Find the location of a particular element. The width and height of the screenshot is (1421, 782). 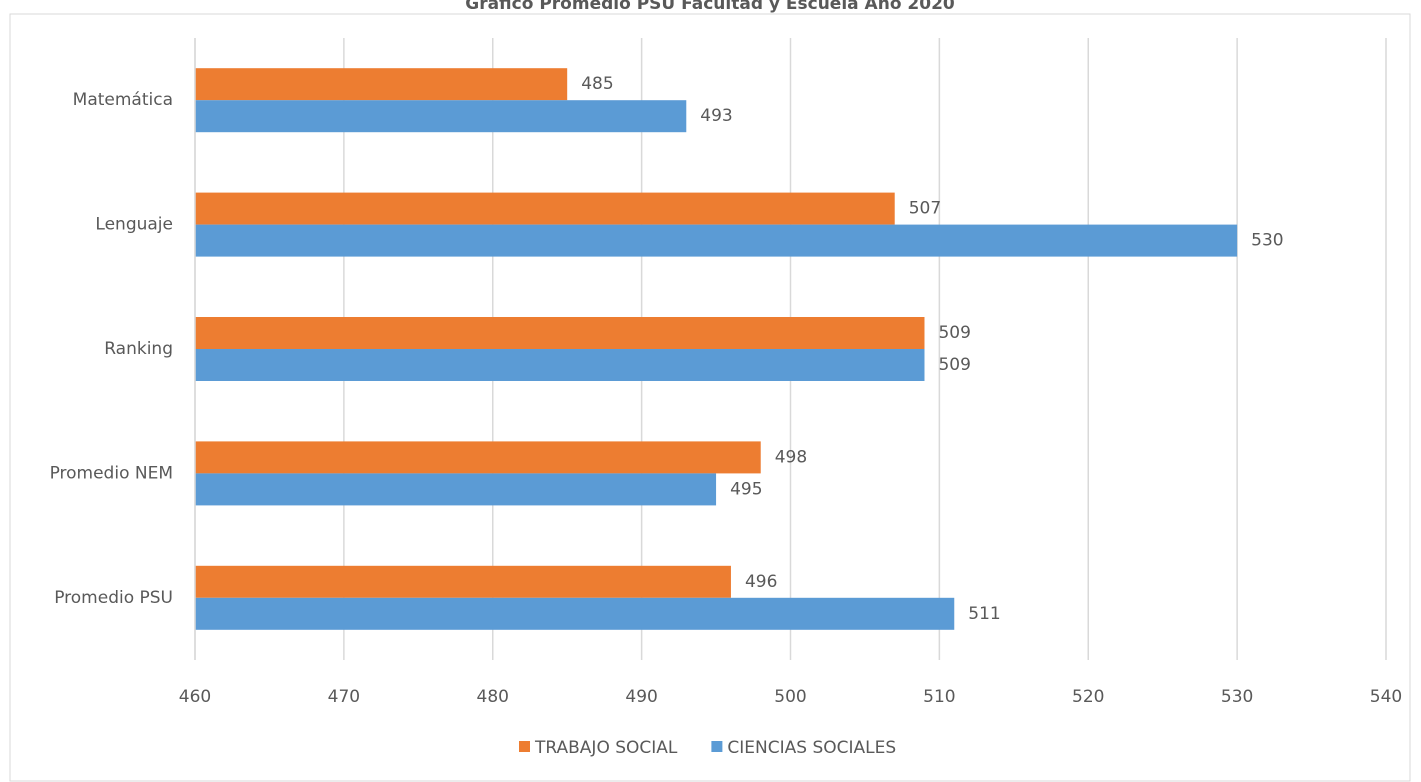

x-tick-label: 510 is located at coordinates (939, 697).